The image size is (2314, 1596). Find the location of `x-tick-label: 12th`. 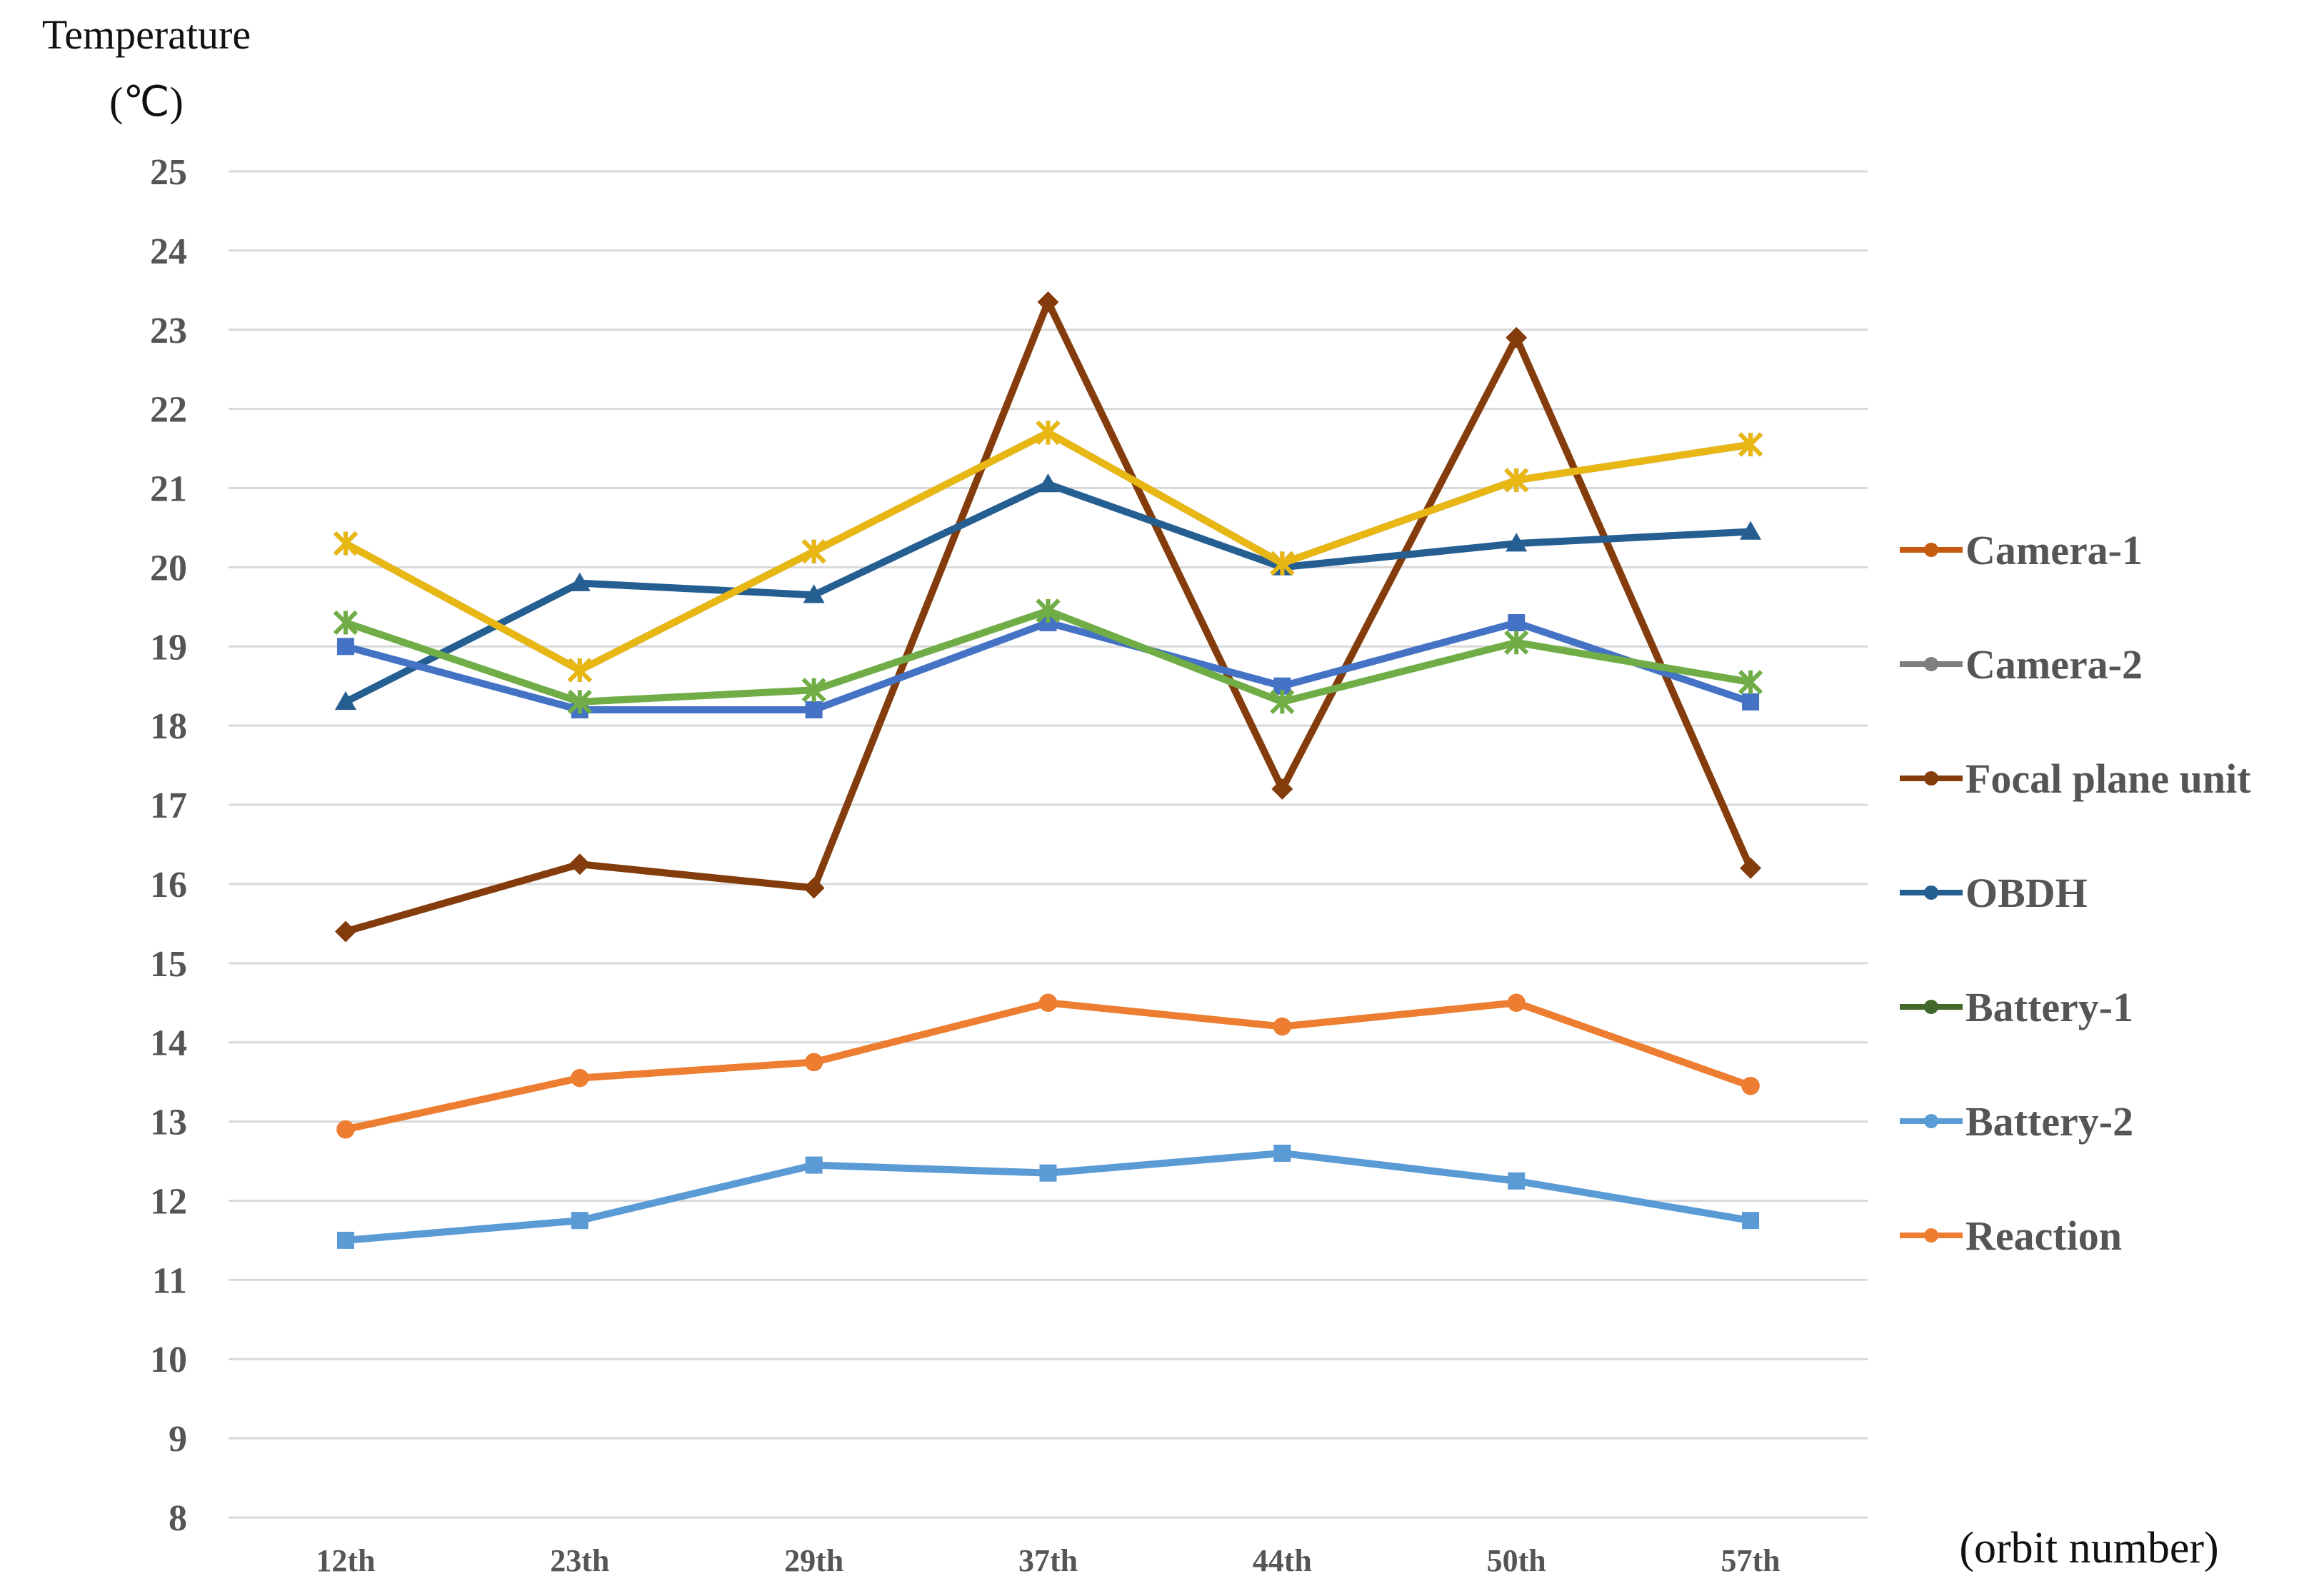

x-tick-label: 12th is located at coordinates (345, 1560).